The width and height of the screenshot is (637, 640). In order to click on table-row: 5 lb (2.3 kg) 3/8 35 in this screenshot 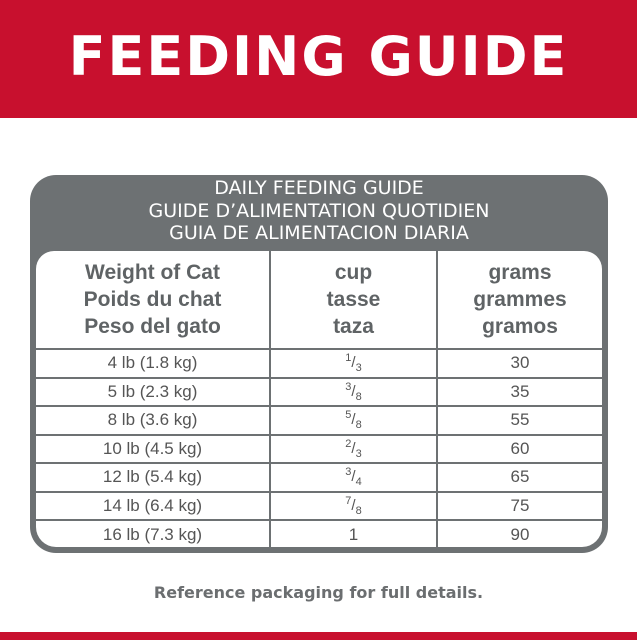, I will do `click(319, 391)`.